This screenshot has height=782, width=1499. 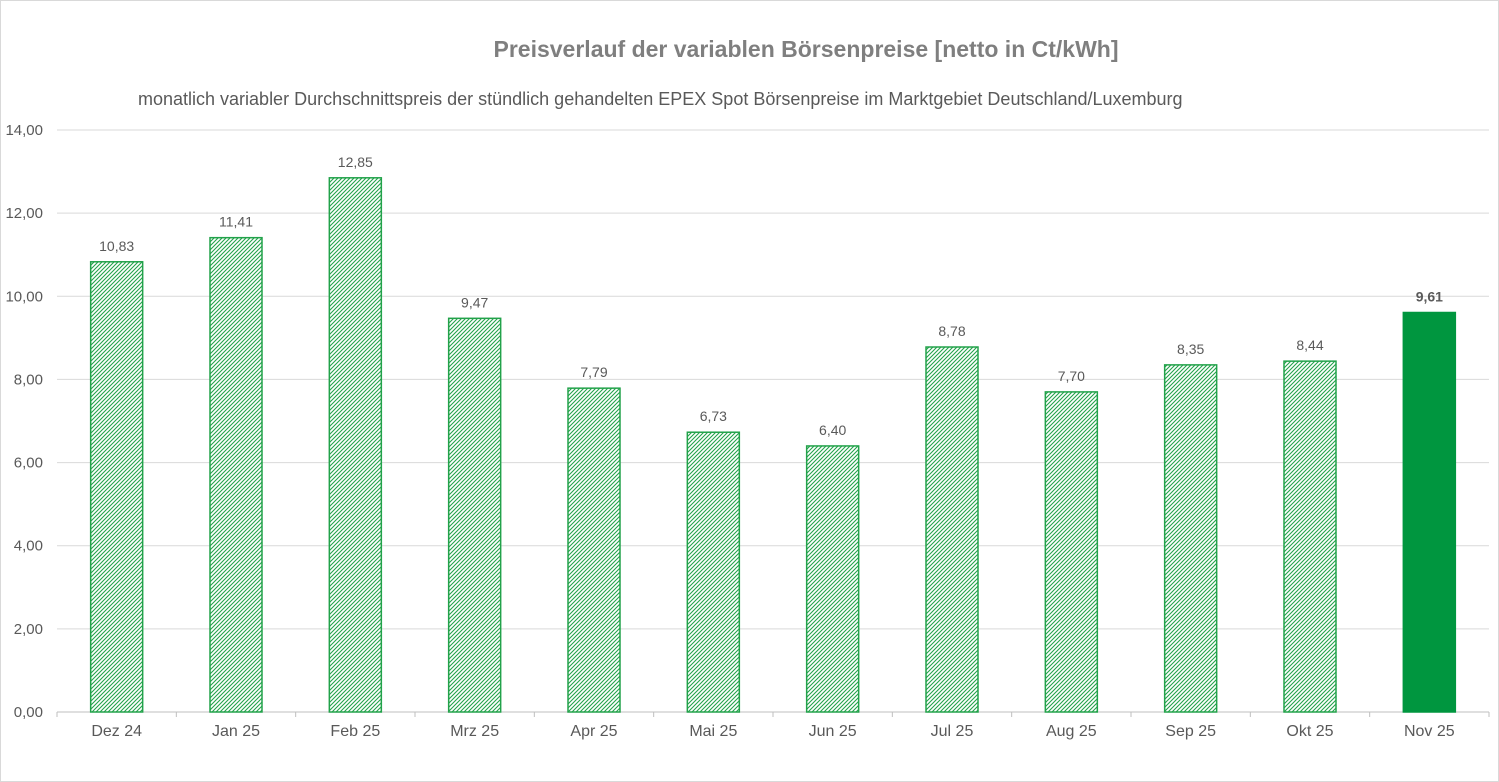 I want to click on data-label: 9,47, so click(x=474, y=302).